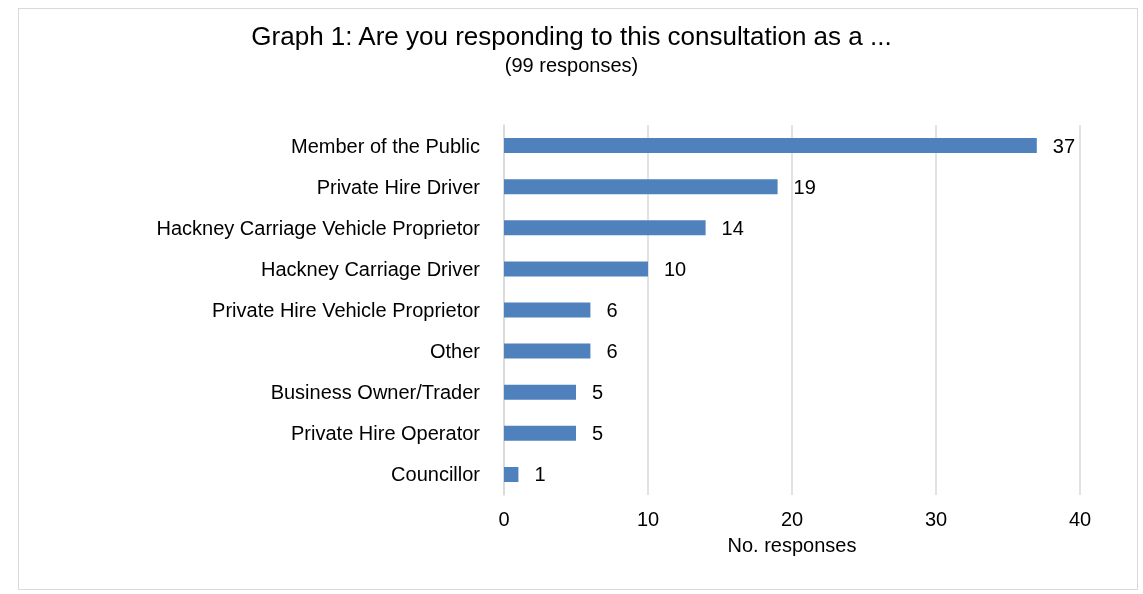 The image size is (1143, 594). What do you see at coordinates (346, 310) in the screenshot?
I see `y-tick-label: Private Hire Vehicle Proprietor` at bounding box center [346, 310].